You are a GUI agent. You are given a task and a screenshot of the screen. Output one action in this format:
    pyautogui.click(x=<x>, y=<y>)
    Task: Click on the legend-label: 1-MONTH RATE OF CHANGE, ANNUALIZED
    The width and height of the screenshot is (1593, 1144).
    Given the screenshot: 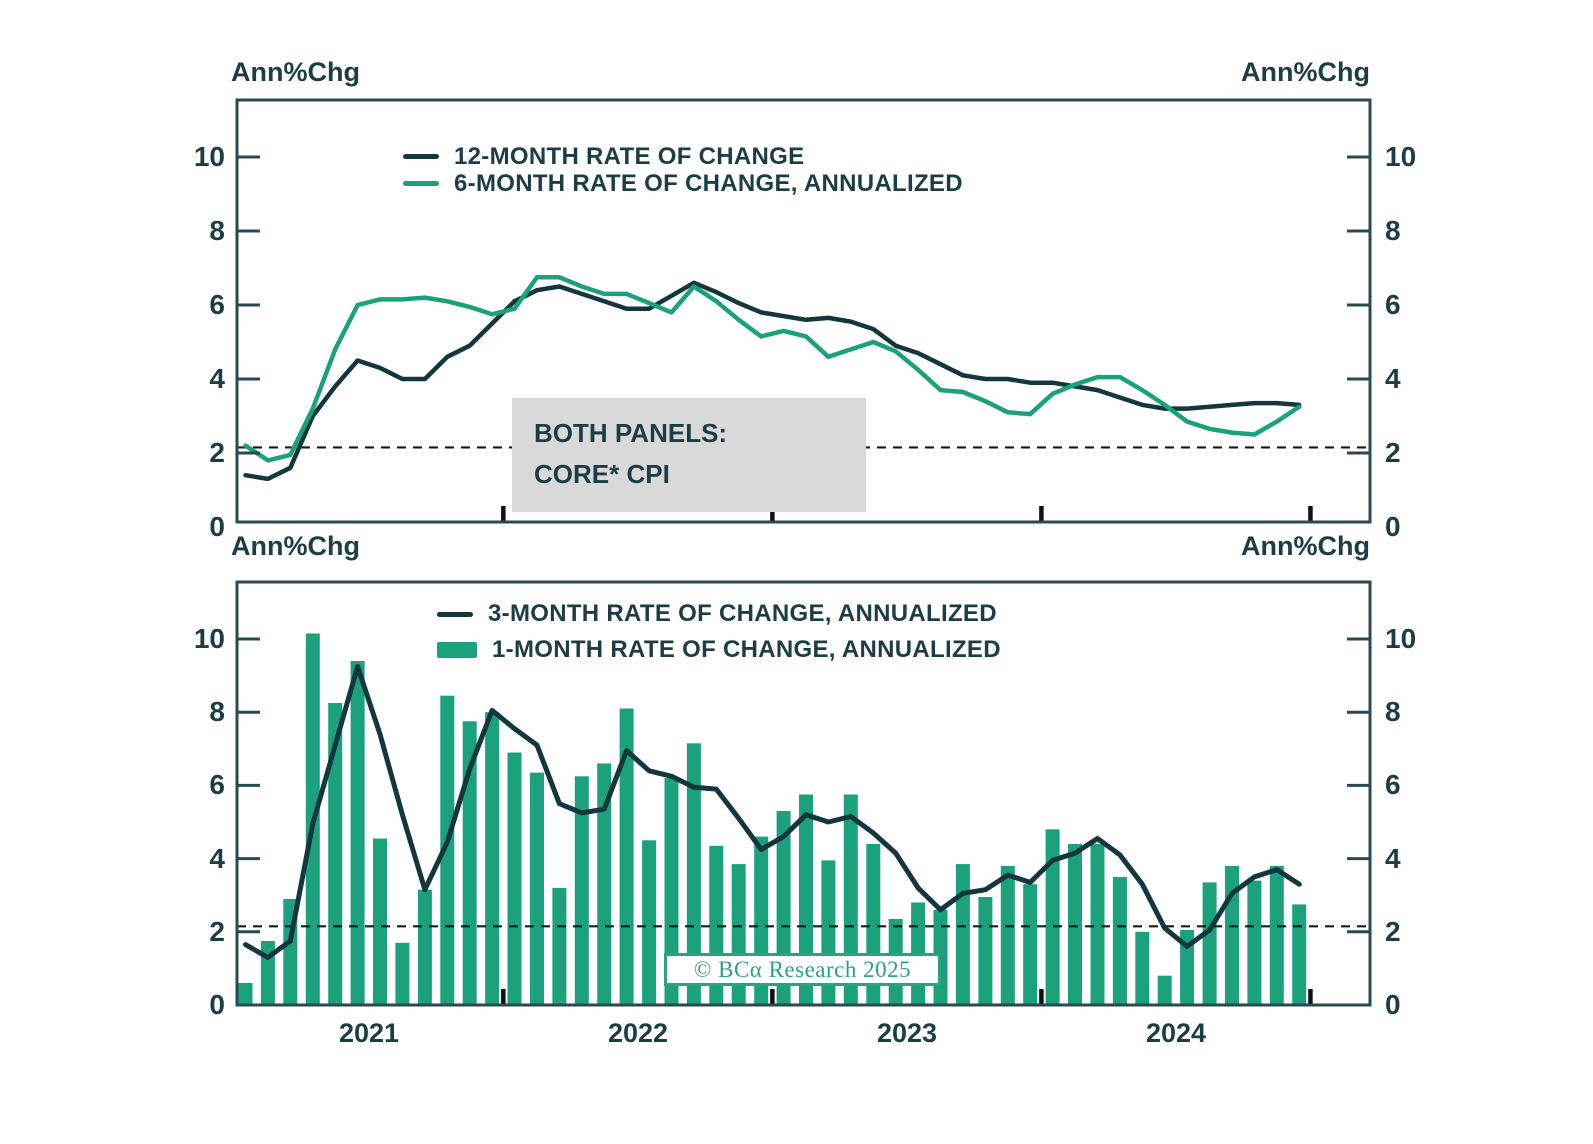 What is the action you would take?
    pyautogui.click(x=746, y=649)
    